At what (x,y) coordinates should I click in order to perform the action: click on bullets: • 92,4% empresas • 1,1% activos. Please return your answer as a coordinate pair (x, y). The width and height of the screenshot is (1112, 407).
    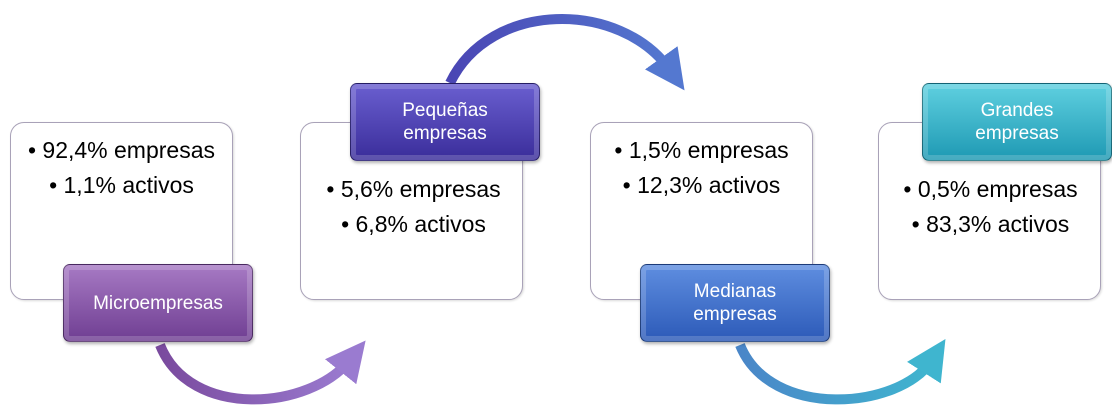
    Looking at the image, I should click on (121, 171).